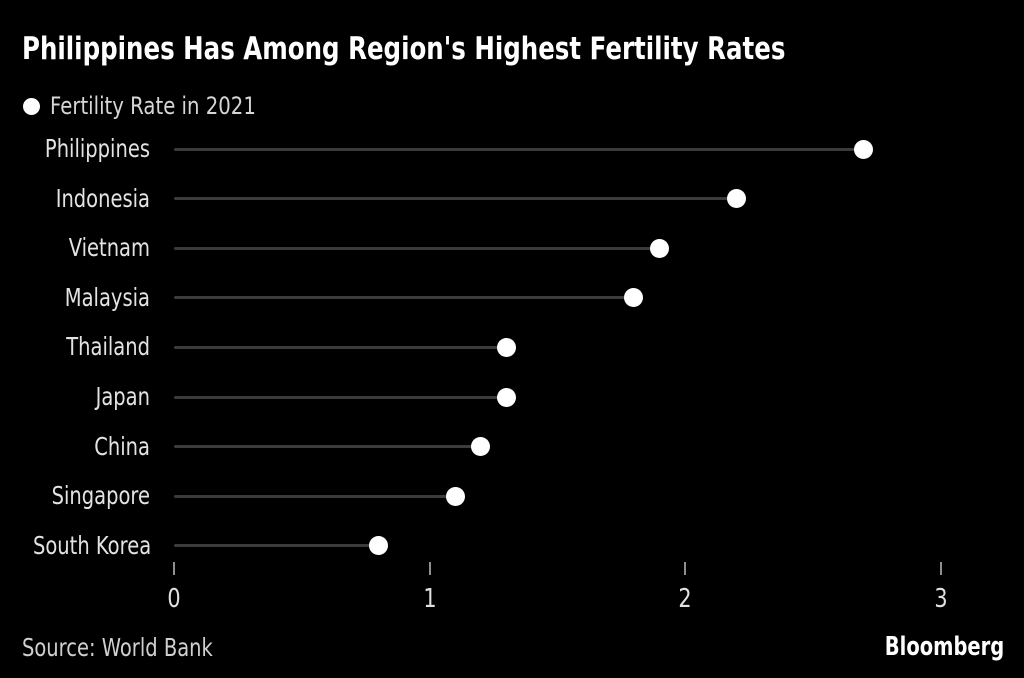 The height and width of the screenshot is (678, 1024). Describe the element at coordinates (940, 599) in the screenshot. I see `x-tick-label: 3` at that location.